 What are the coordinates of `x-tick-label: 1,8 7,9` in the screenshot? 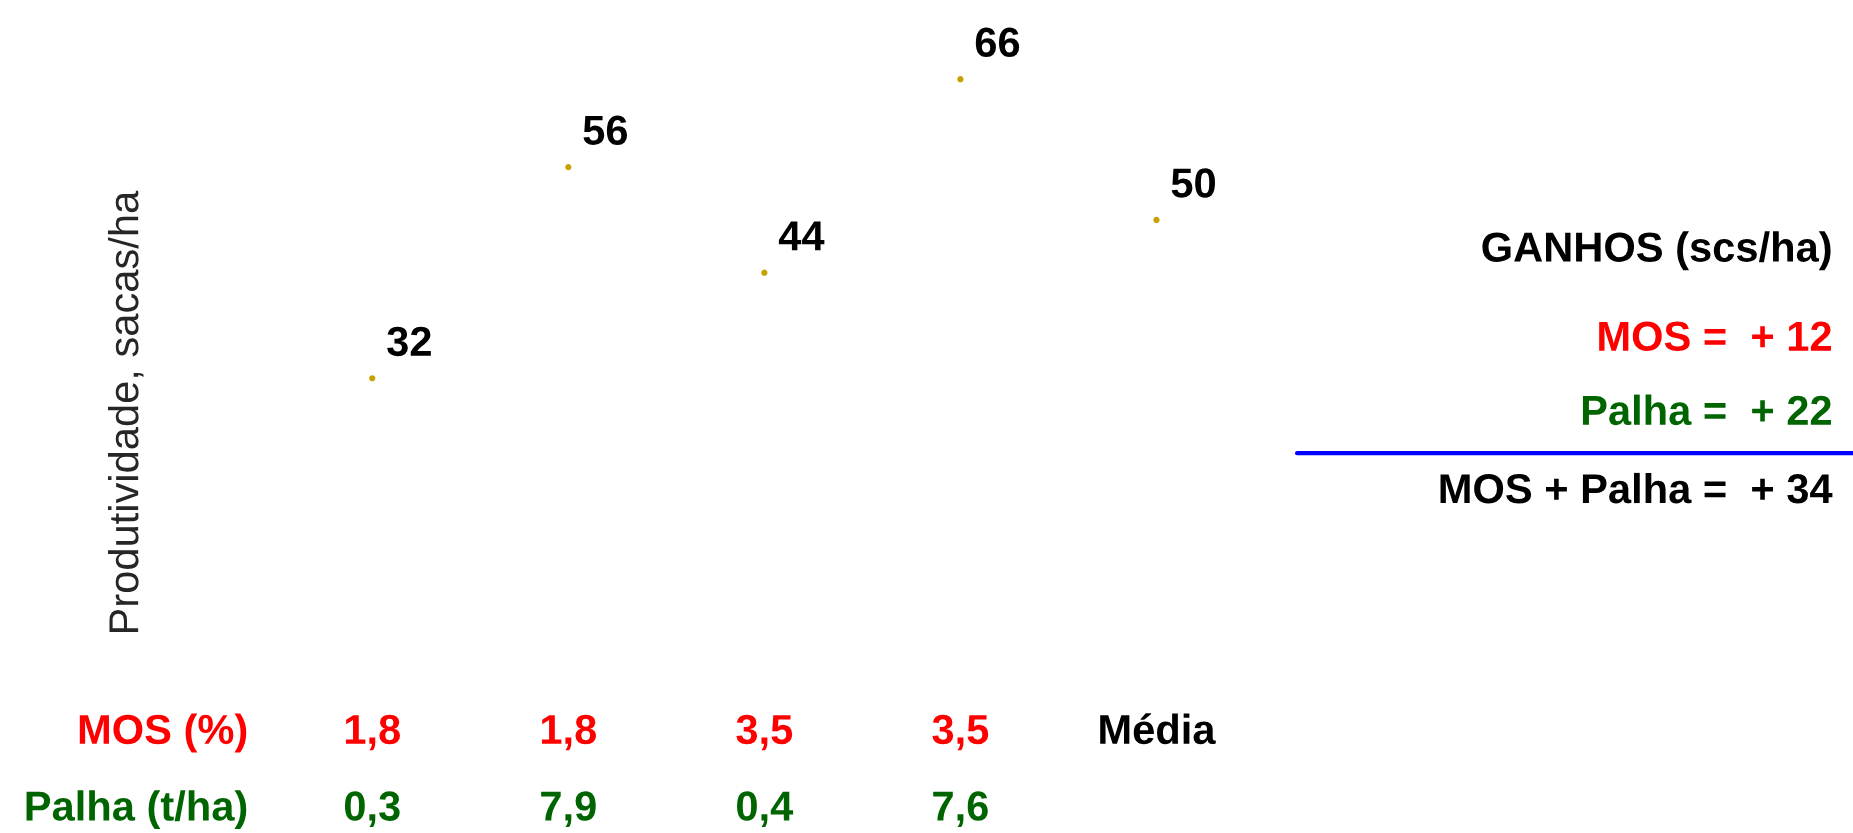 It's located at (568, 770).